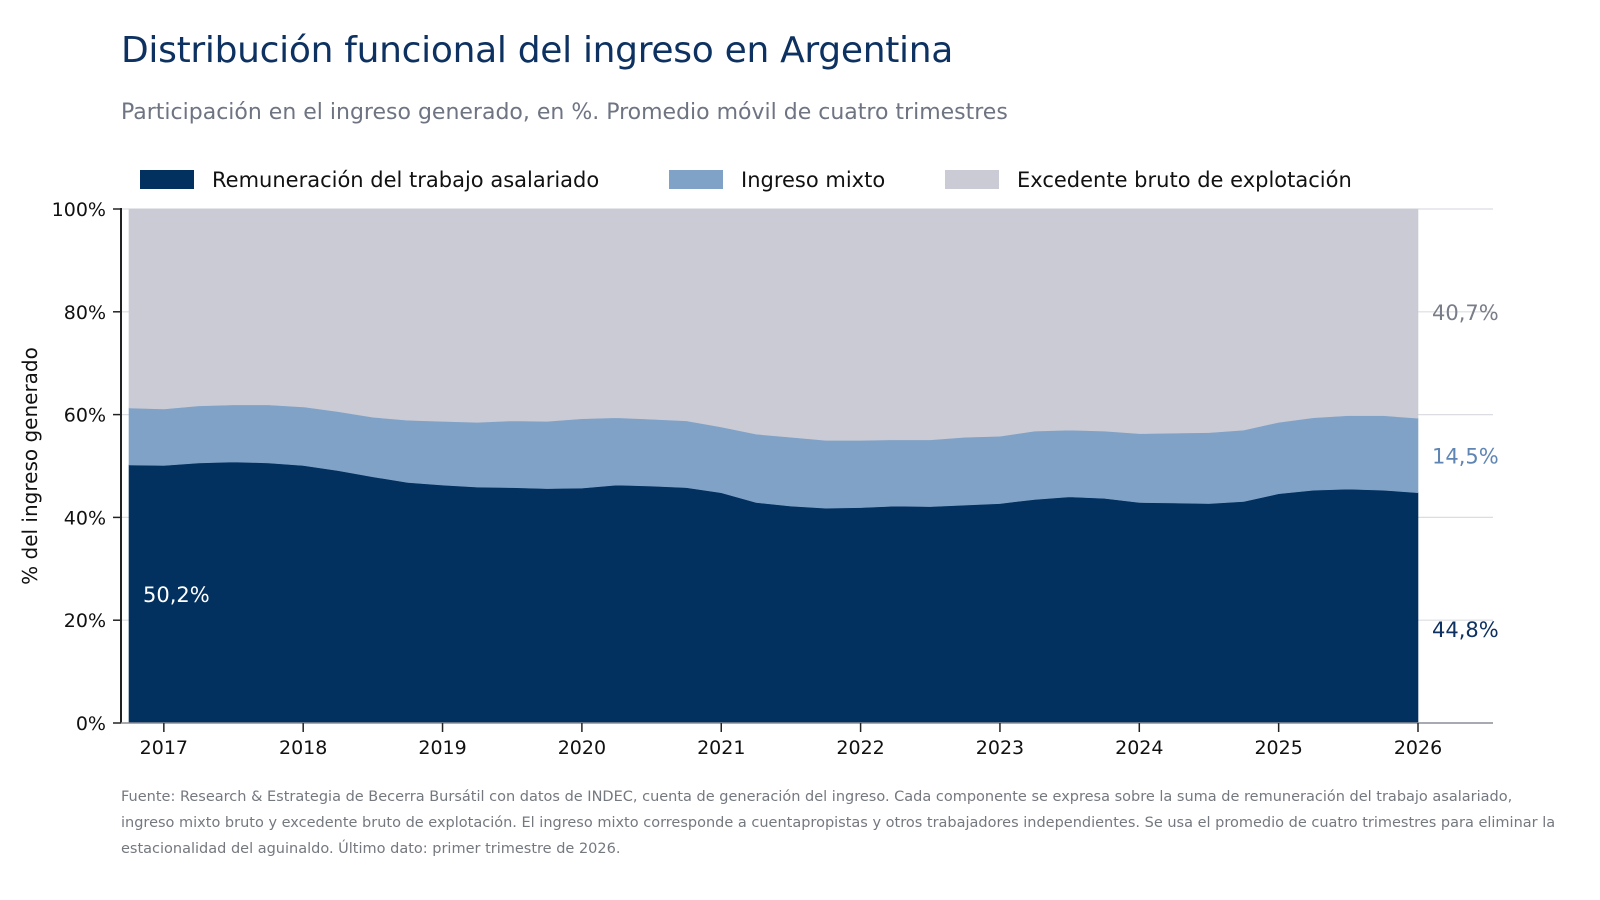 The height and width of the screenshot is (900, 1600). I want to click on y-tick-label-0: 0%, so click(91, 724).